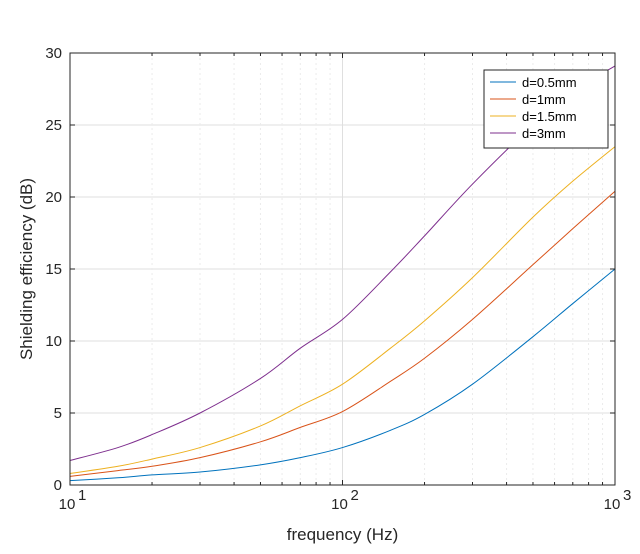  Describe the element at coordinates (53, 341) in the screenshot. I see `y-tick-label: 10` at that location.